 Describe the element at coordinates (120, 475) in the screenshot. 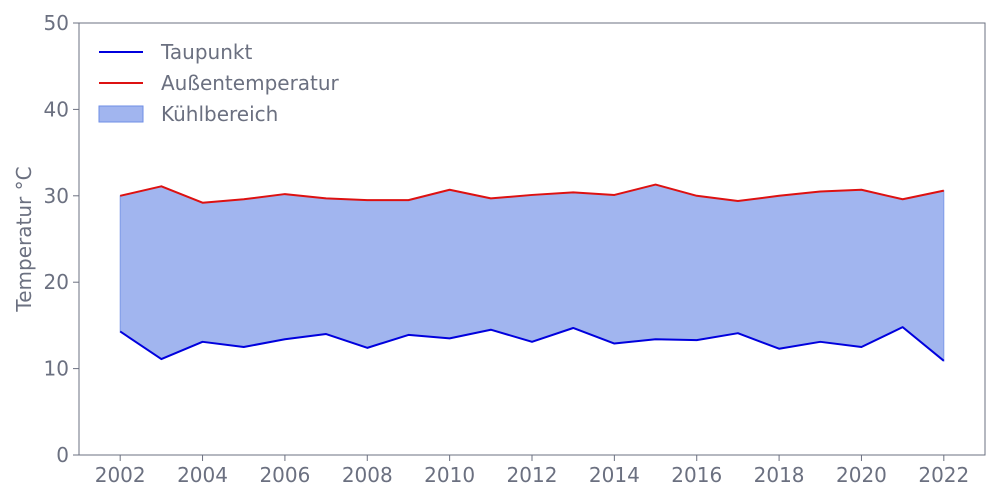

I see `x-tick-label: 2002` at that location.